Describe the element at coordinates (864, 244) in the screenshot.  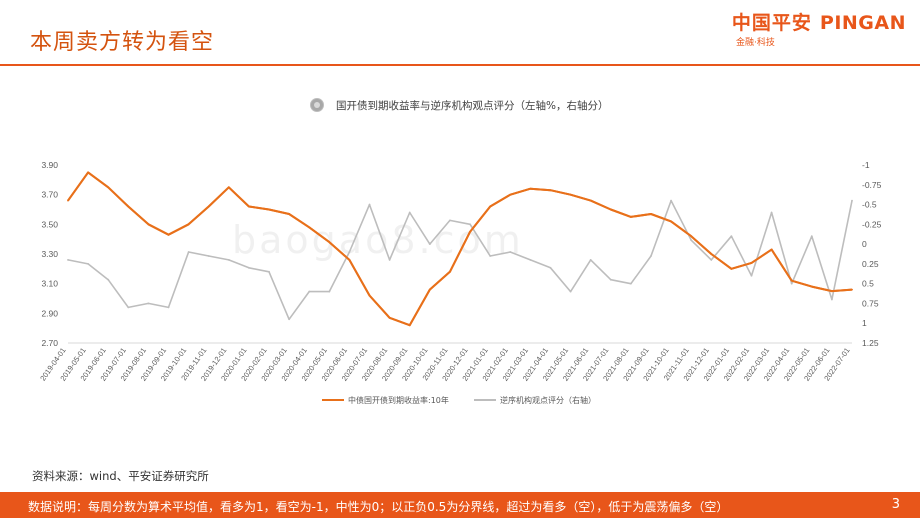
I see `y-right-tick-label: 0` at that location.